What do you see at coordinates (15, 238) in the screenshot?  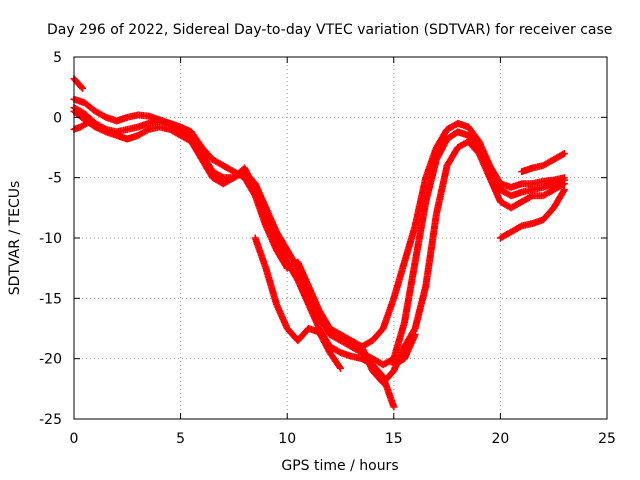 I see `y-axis-label: SDTVAR / TECUs` at bounding box center [15, 238].